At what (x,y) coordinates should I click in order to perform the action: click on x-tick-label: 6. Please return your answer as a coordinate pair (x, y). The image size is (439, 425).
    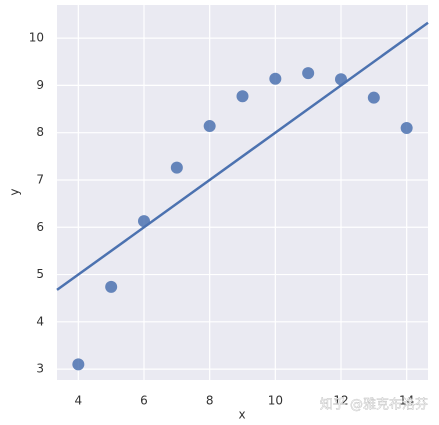
    Looking at the image, I should click on (144, 401).